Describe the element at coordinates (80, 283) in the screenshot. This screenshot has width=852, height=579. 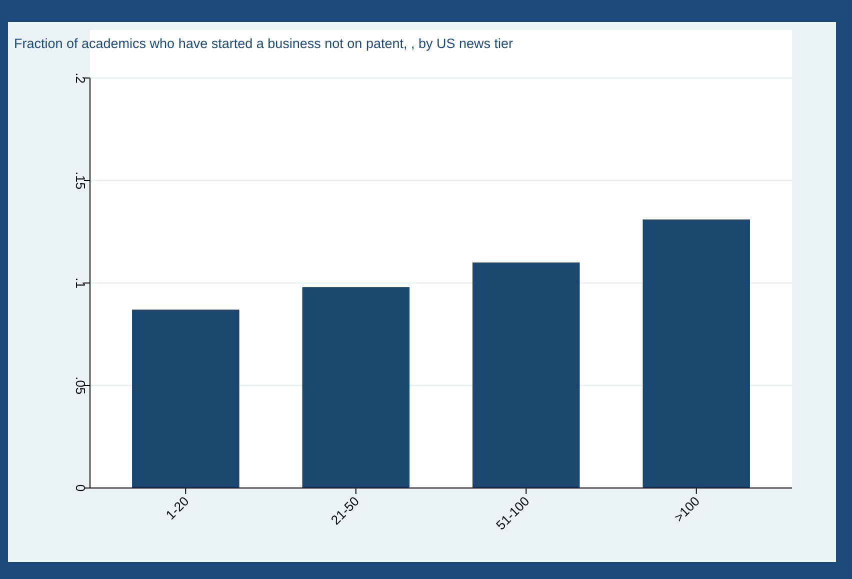
I see `y-tick-label: .1` at that location.